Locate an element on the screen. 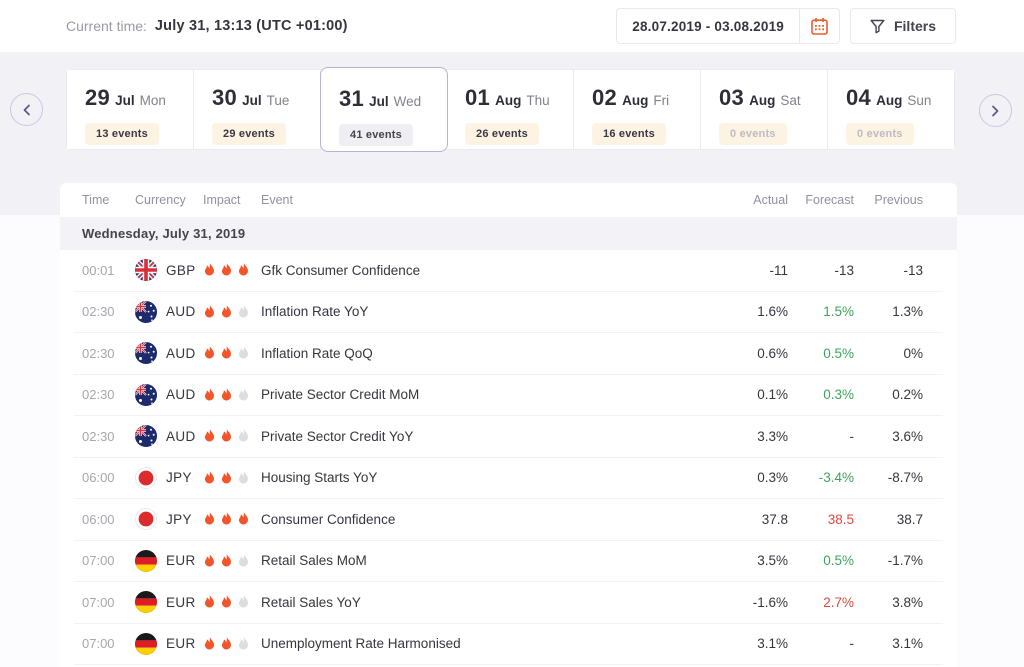 Image resolution: width=1024 pixels, height=667 pixels. event-name: Private Sector Credit MoM is located at coordinates (340, 395).